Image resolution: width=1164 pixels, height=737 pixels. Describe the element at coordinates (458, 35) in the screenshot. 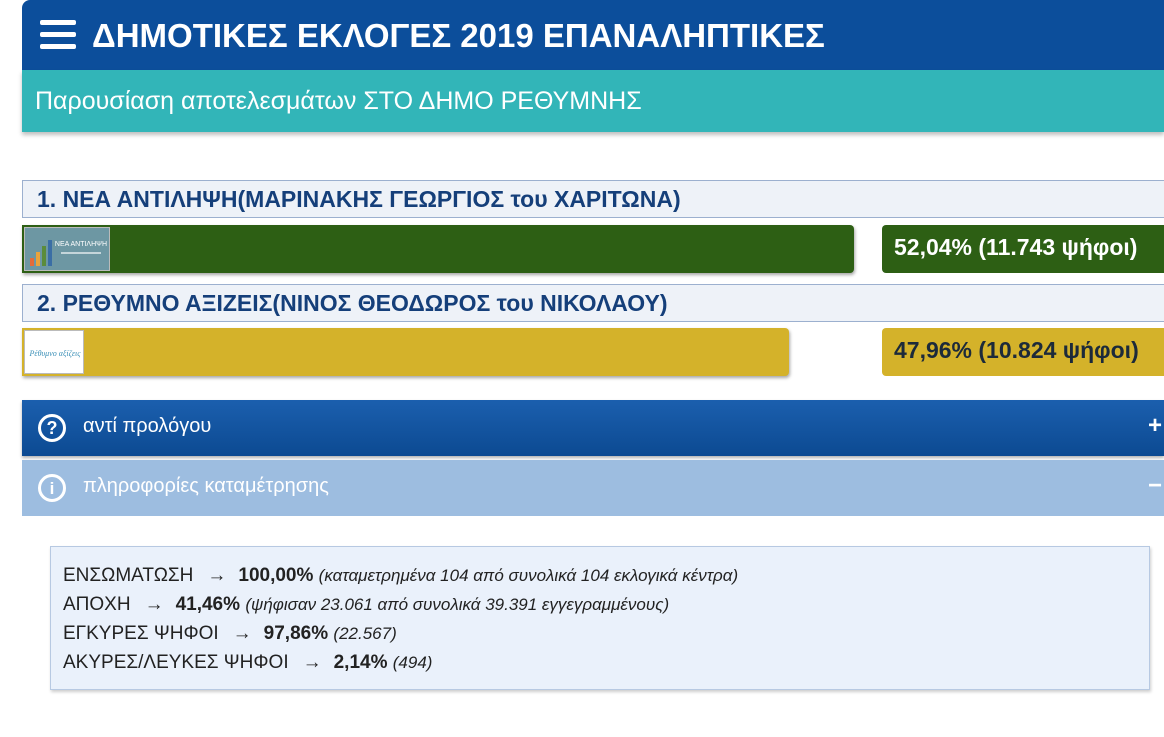

I see `page-title: ΔΗΜΟΤΙΚΕΣ ΕΚΛΟΓΕΣ 2019 ΕΠΑΝΑΛΗΠΤΙΚΕΣ` at that location.